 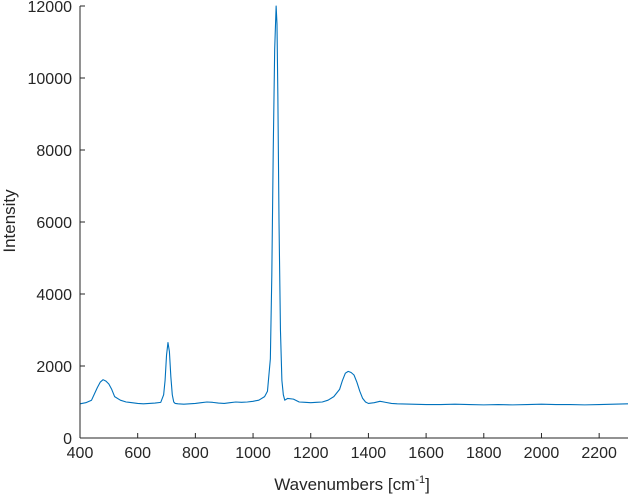 I want to click on x-tick-label: 1600, so click(x=426, y=453).